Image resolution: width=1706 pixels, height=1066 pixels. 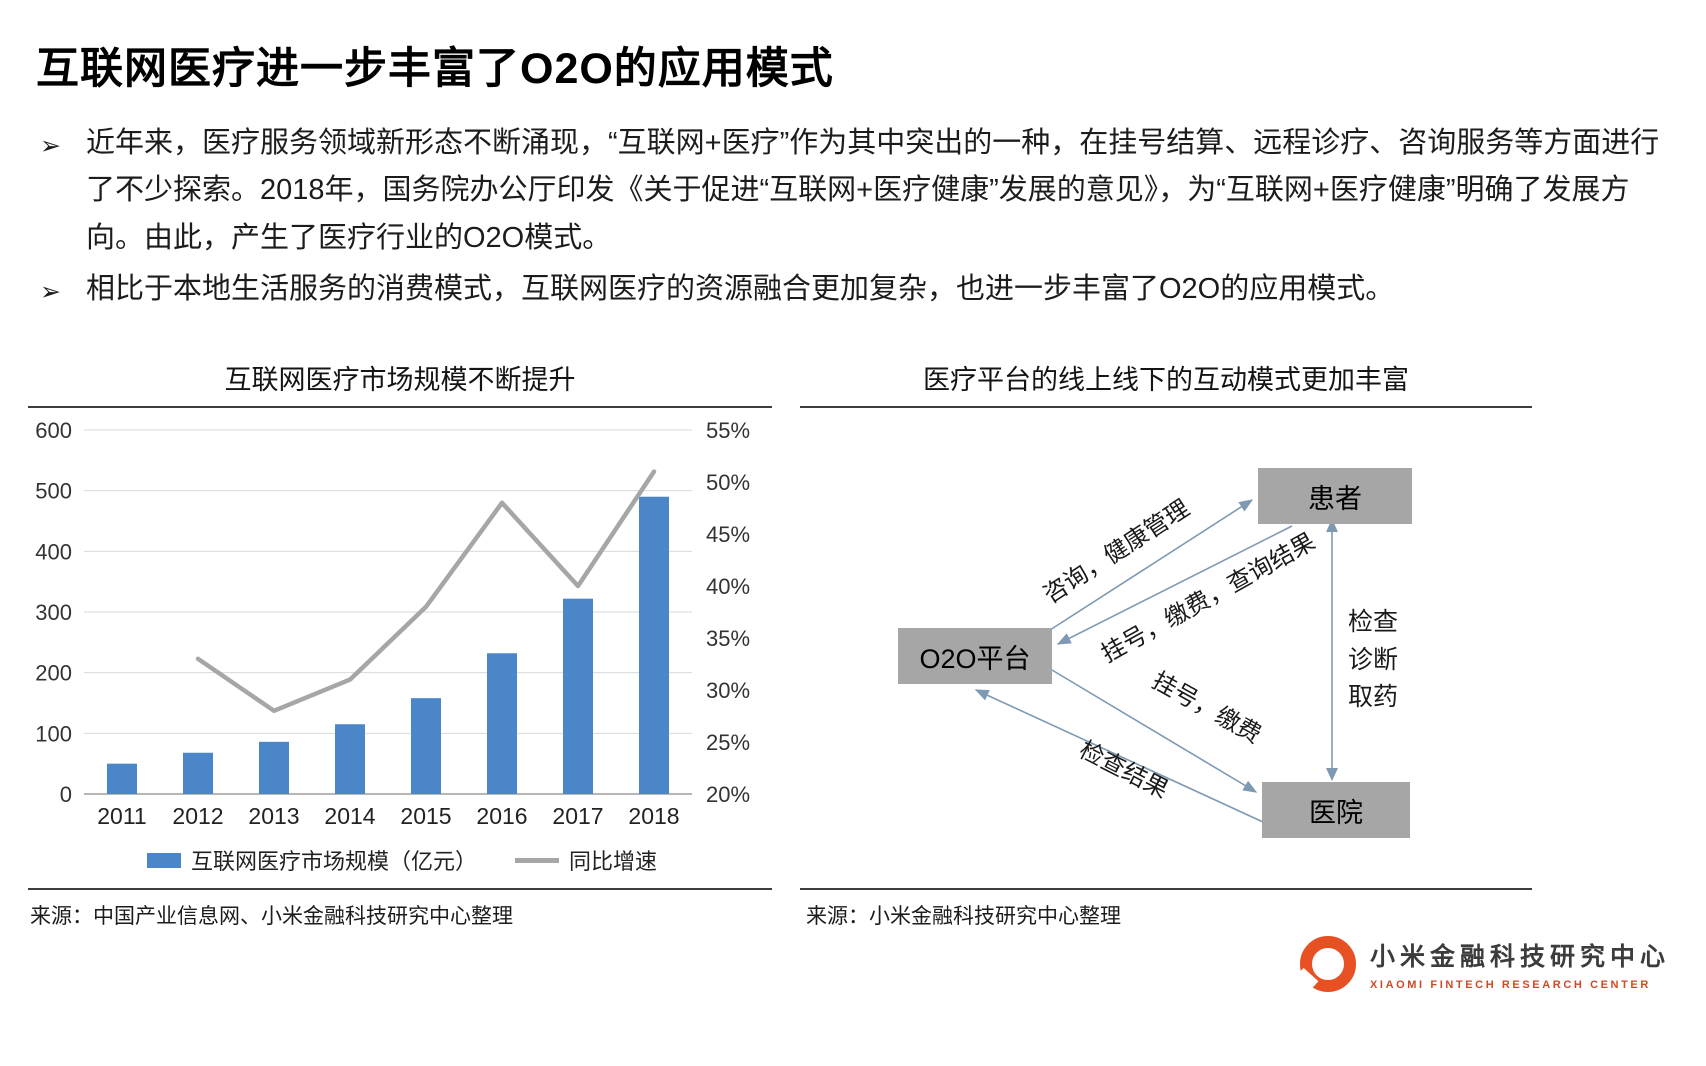 I want to click on edge-check-result-arrow, so click(x=1119, y=756).